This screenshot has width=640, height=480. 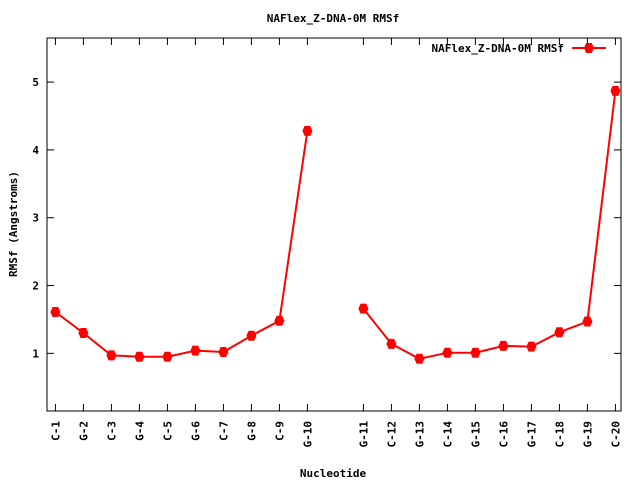 What do you see at coordinates (167, 431) in the screenshot?
I see `x-tick-label: C-5` at bounding box center [167, 431].